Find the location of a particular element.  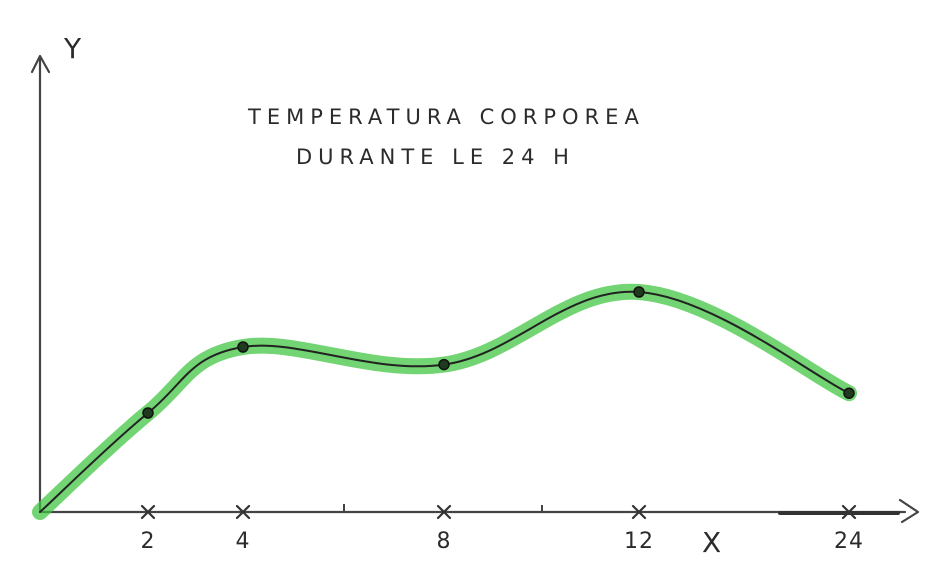

x-tick-12: 12 is located at coordinates (639, 529).